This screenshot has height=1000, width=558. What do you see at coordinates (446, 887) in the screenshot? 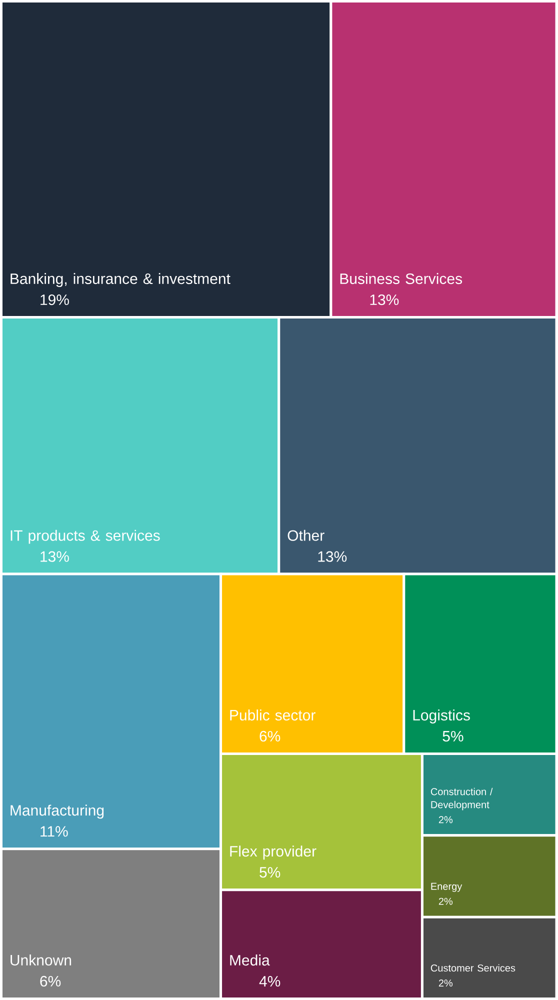
I see `category-label: Energy` at bounding box center [446, 887].